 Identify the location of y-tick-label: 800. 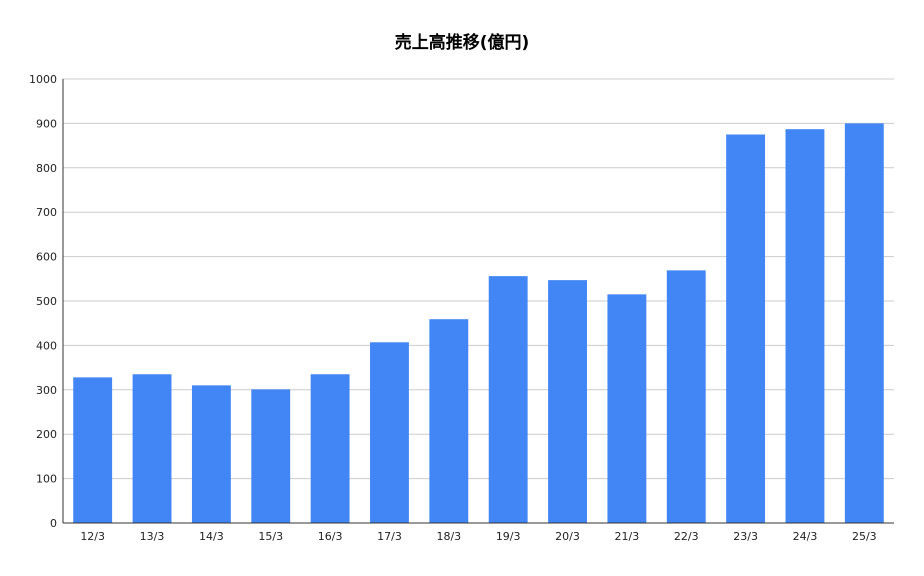
(46, 168).